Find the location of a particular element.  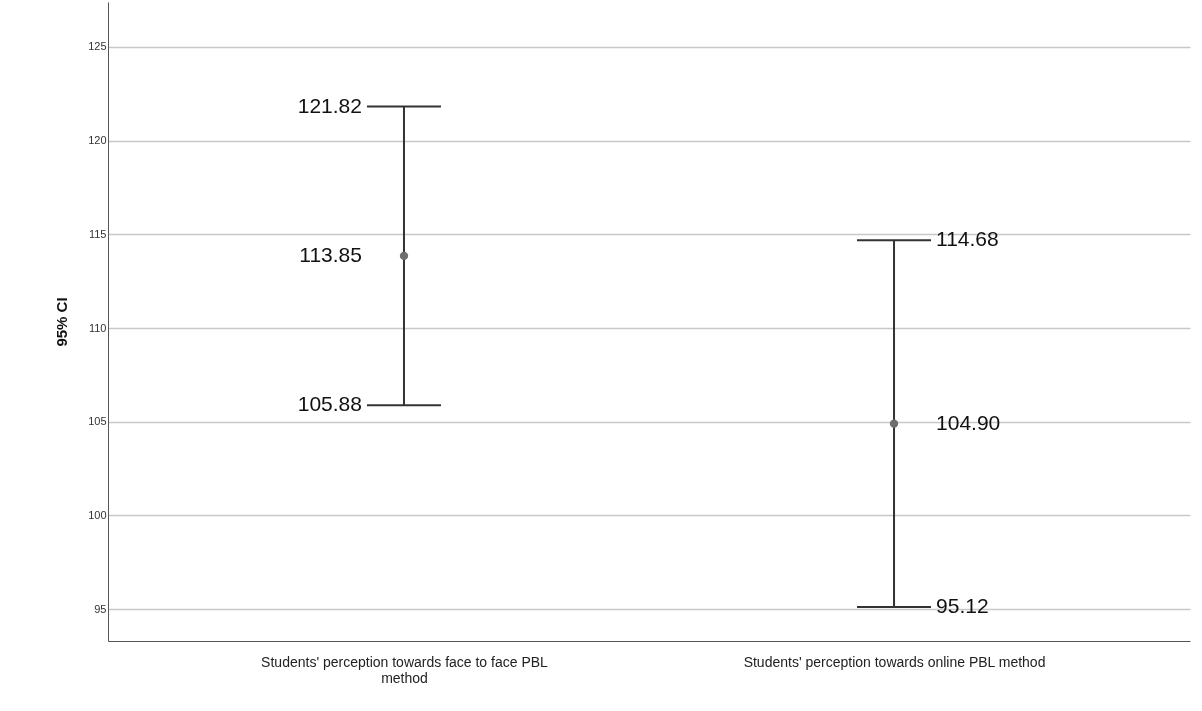

annotation: 105.88 is located at coordinates (329, 404).